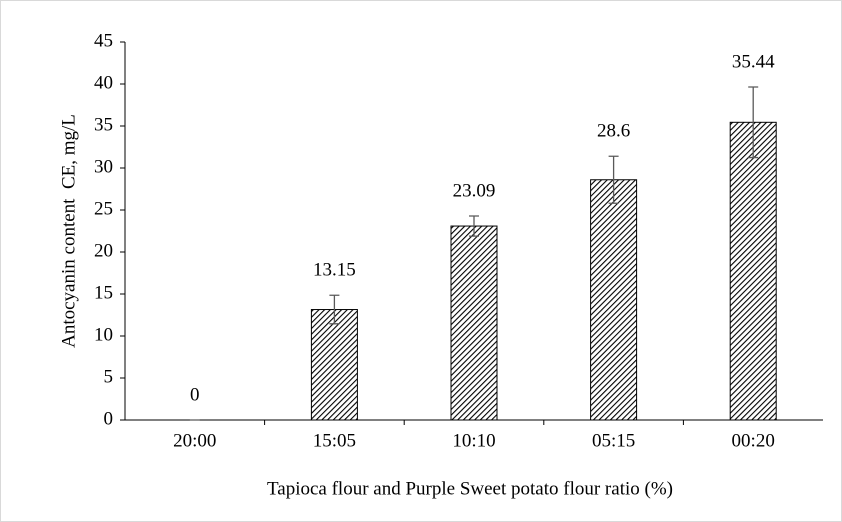 This screenshot has width=842, height=522. Describe the element at coordinates (103, 124) in the screenshot. I see `y-tick-label: 35` at that location.